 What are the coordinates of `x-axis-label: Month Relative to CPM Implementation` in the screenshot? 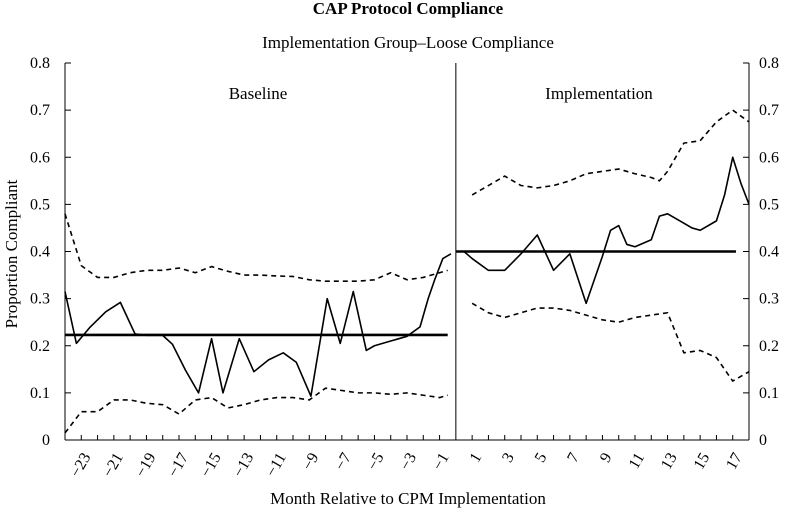 It's located at (408, 498).